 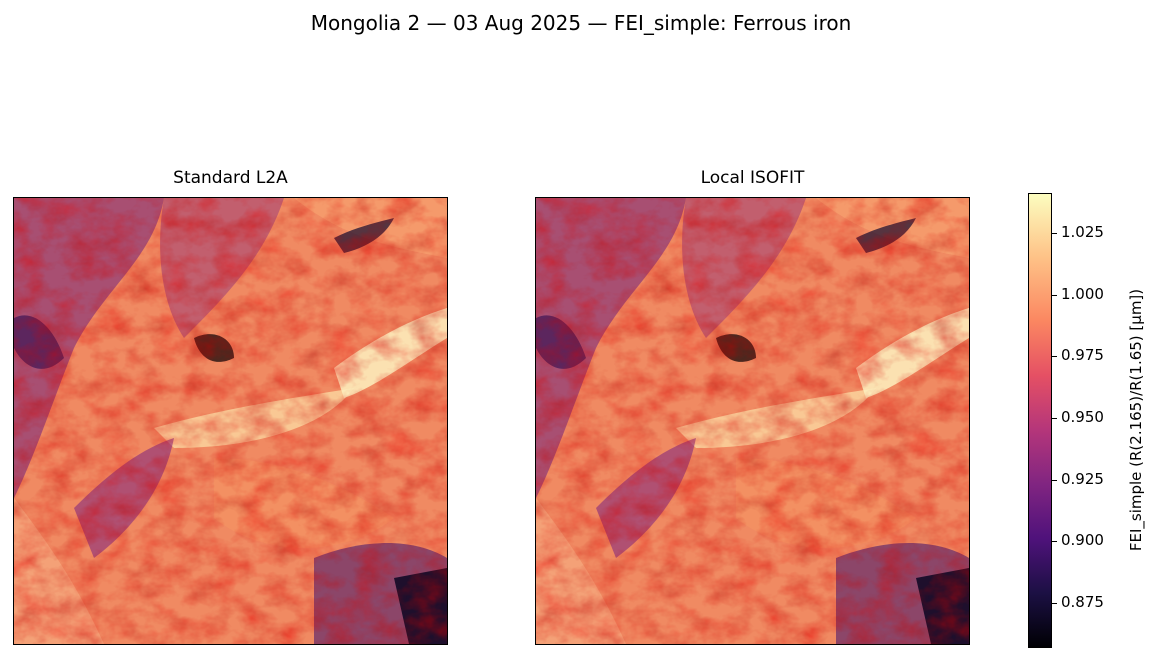 I want to click on colorbar-tick-label: 1.025, so click(x=1082, y=232).